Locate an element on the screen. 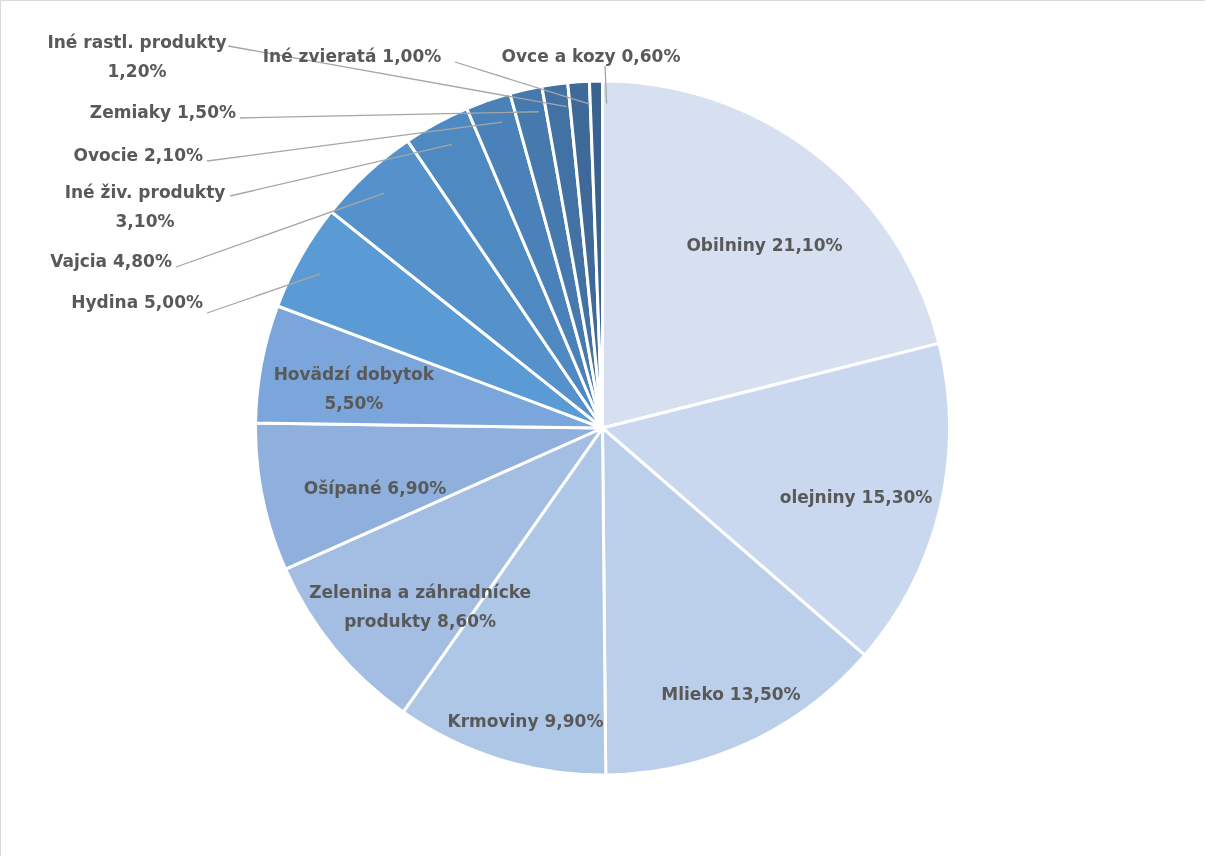  slice-label: Hovädzí dobytok is located at coordinates (354, 374).